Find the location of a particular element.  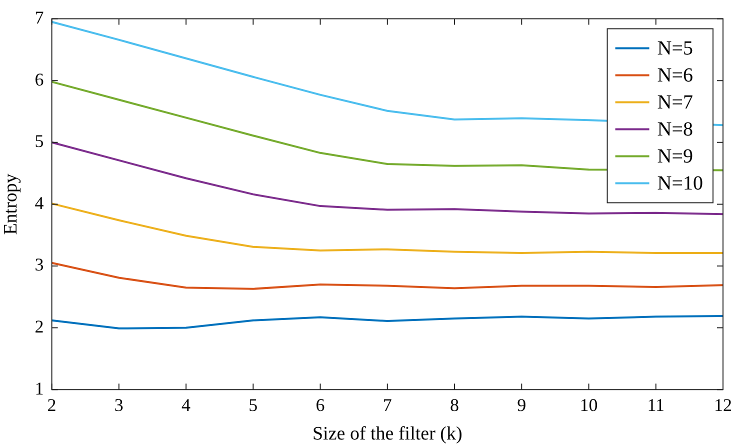

y-tick-label: 2 is located at coordinates (39, 326).